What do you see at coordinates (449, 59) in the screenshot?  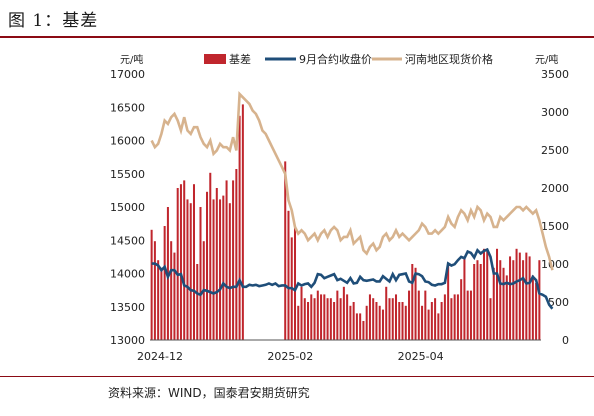 I see `legend-label-spot: 河南地区现货价格` at bounding box center [449, 59].